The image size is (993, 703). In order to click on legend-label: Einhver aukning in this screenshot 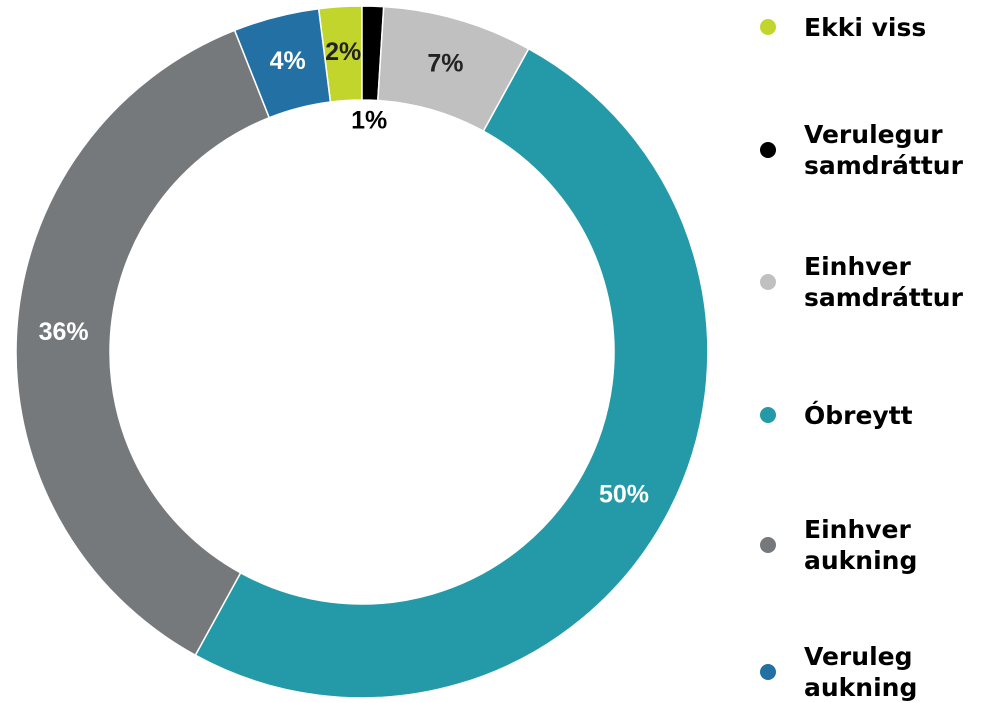, I will do `click(861, 545)`.